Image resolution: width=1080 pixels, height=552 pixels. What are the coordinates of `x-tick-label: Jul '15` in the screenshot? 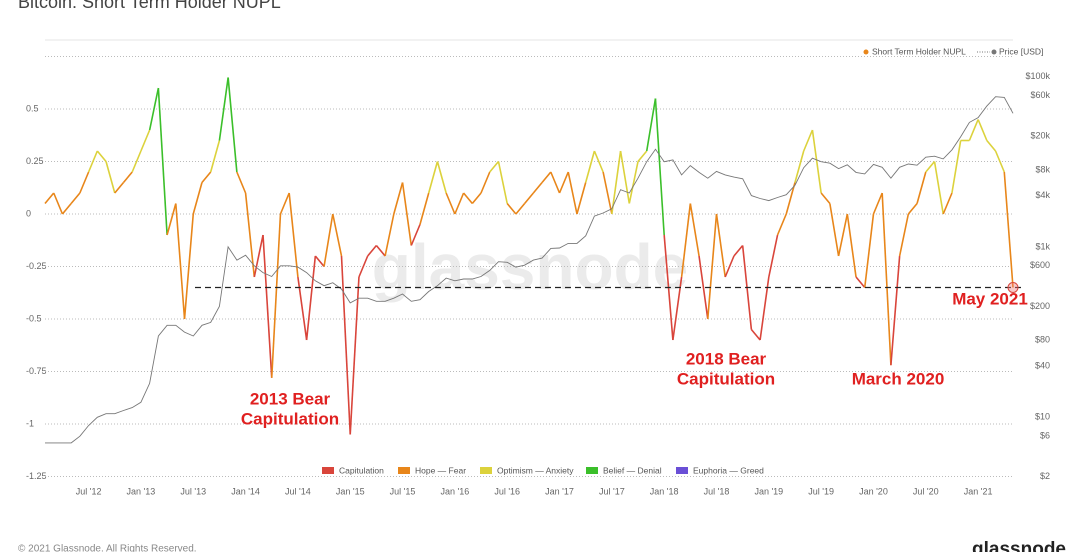 It's located at (403, 491).